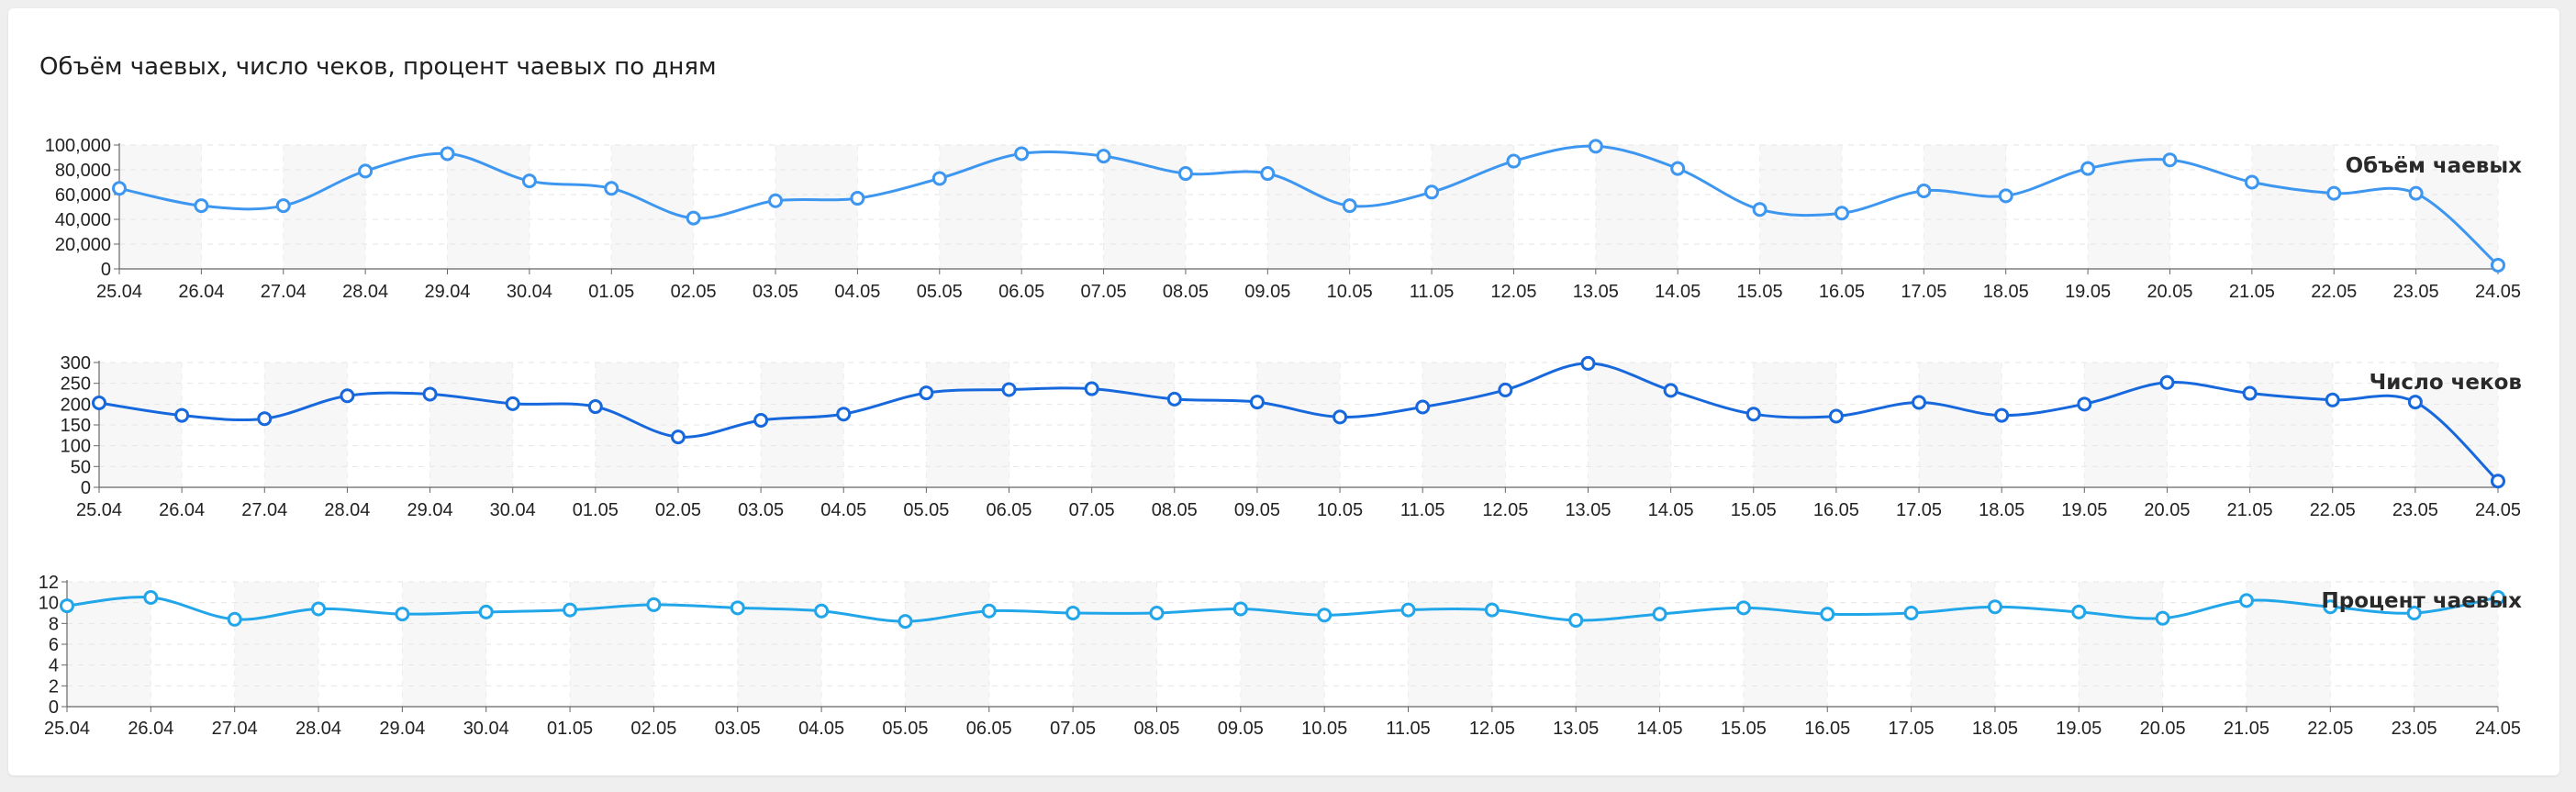 This screenshot has width=2576, height=792. Describe the element at coordinates (653, 729) in the screenshot. I see `x-tick-label: 02.05` at that location.